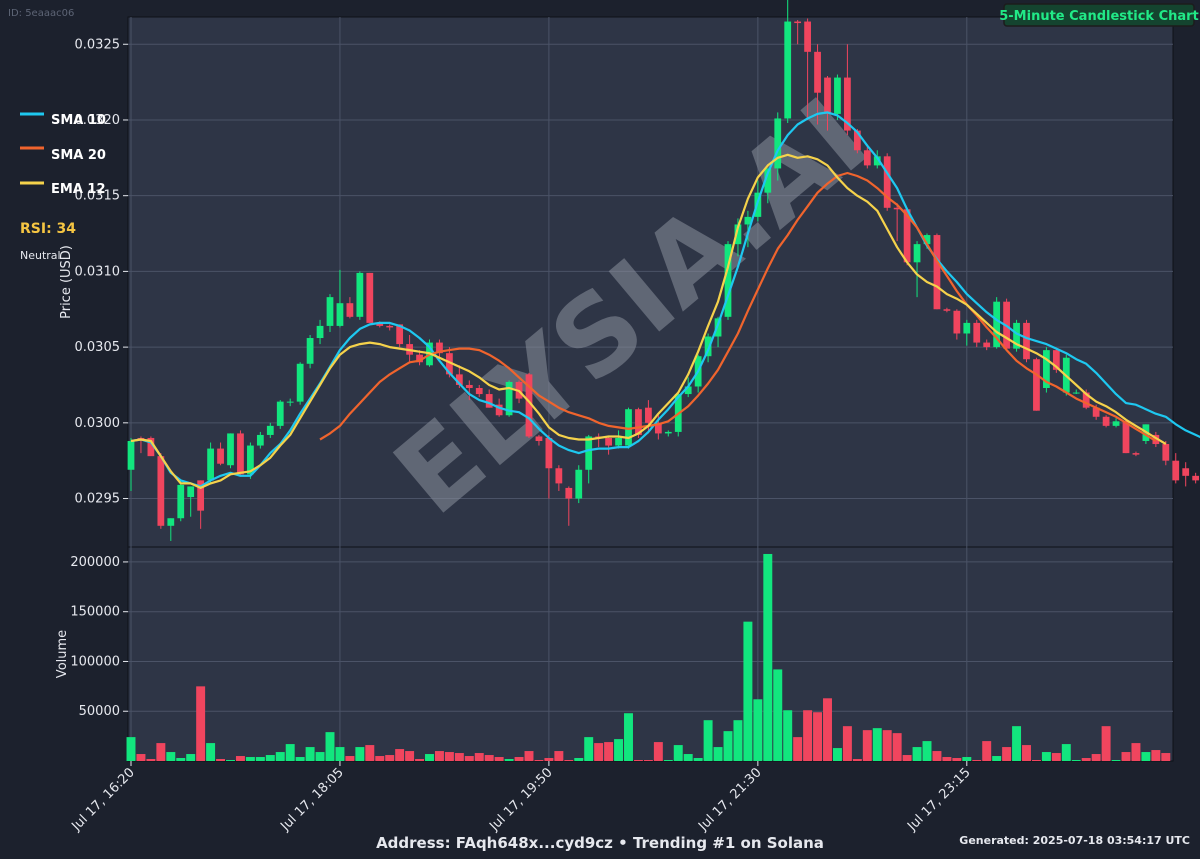  I want to click on time-tick-label: Jul 17, 23:15, so click(938, 799).